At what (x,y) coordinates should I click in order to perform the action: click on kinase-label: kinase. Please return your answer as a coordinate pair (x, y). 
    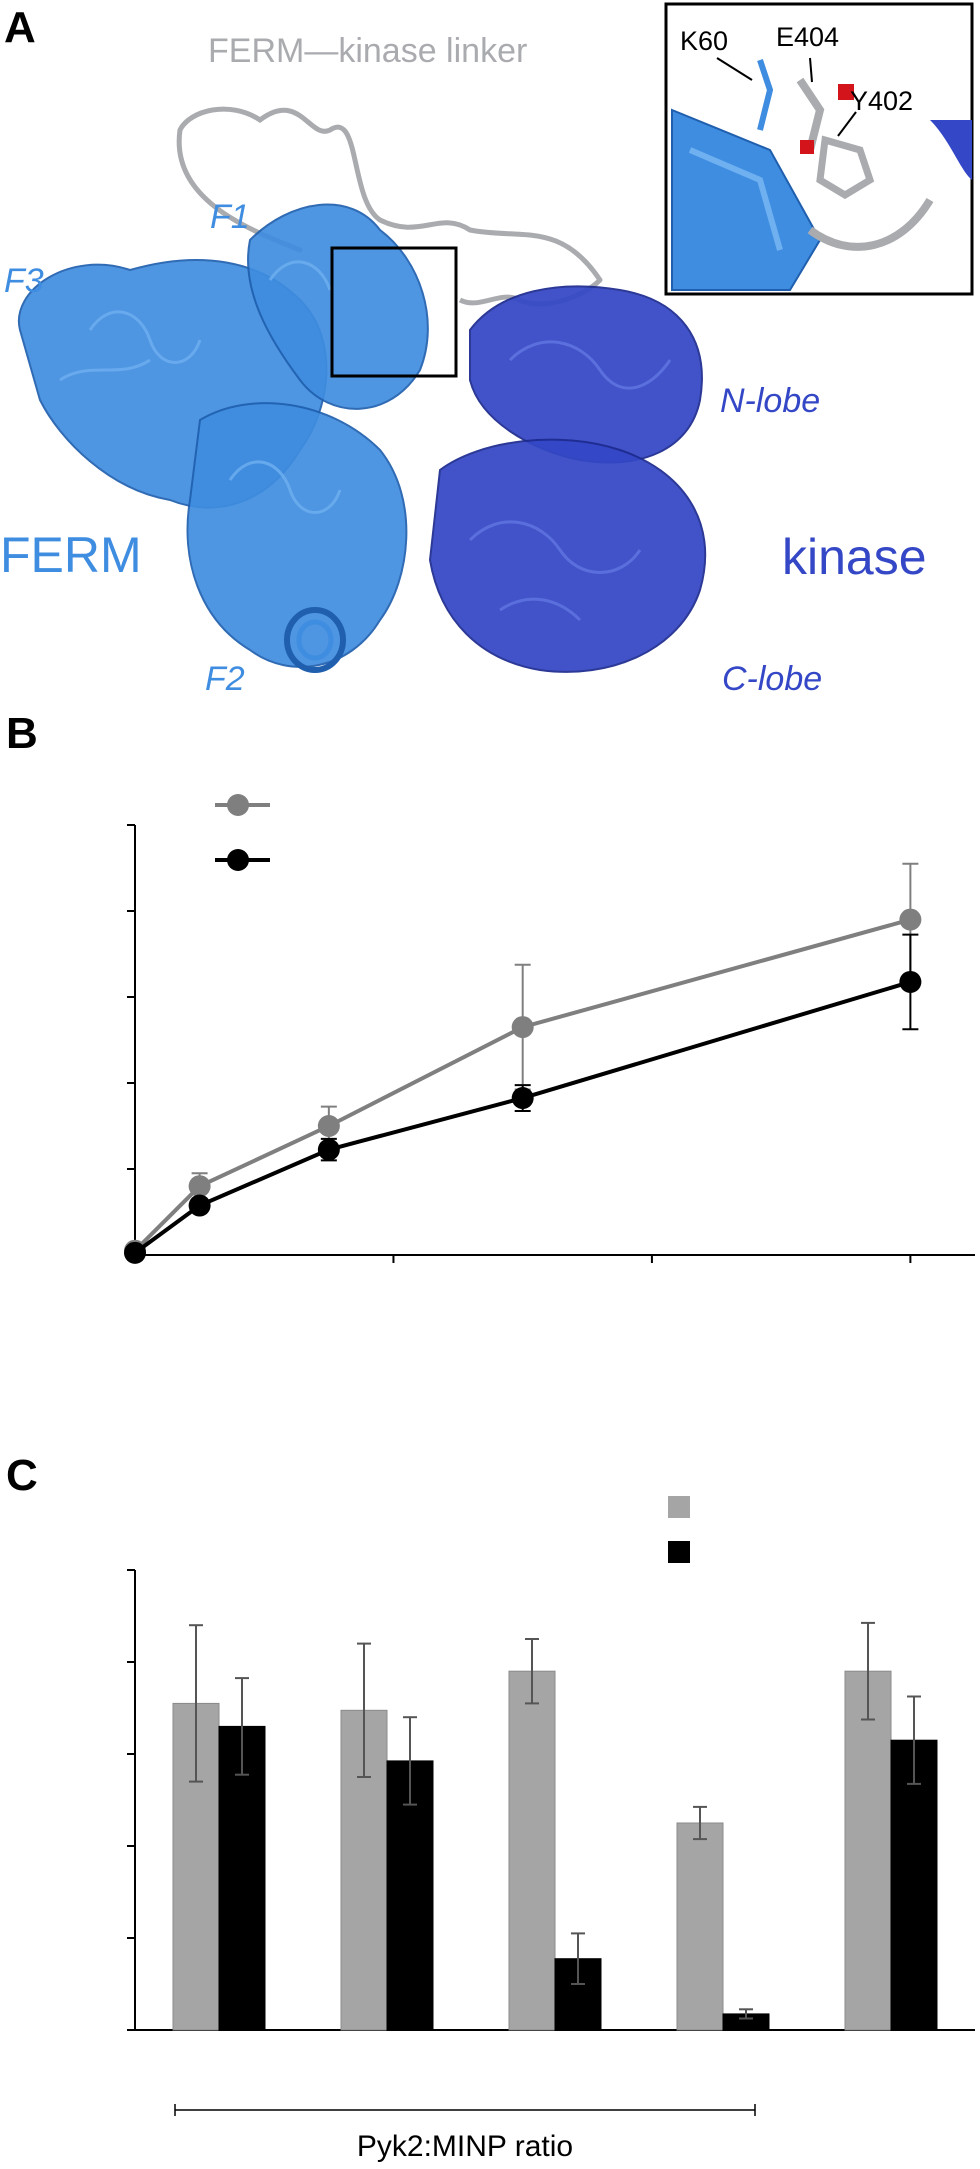
    Looking at the image, I should click on (854, 557).